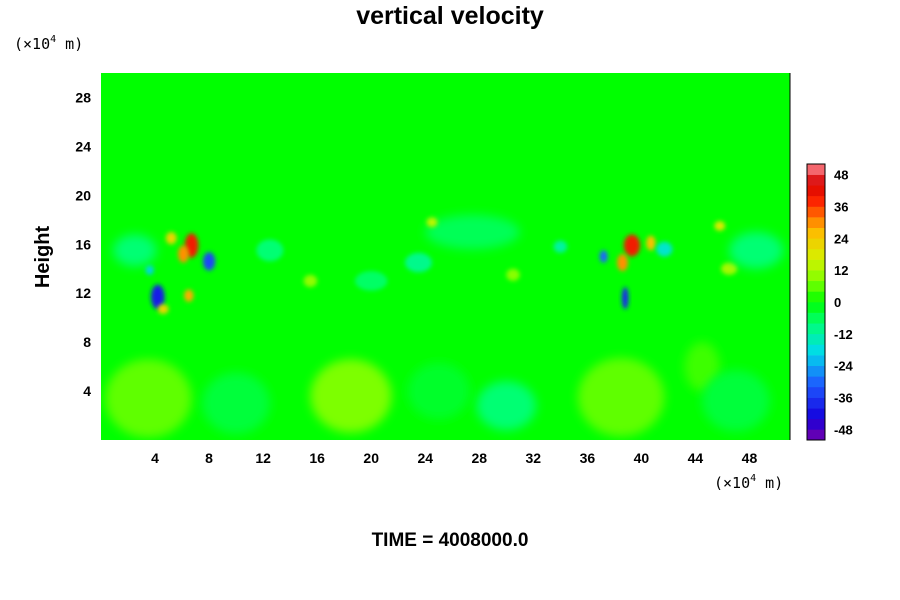  Describe the element at coordinates (732, 483) in the screenshot. I see `x-unit-prefix: (×10` at that location.